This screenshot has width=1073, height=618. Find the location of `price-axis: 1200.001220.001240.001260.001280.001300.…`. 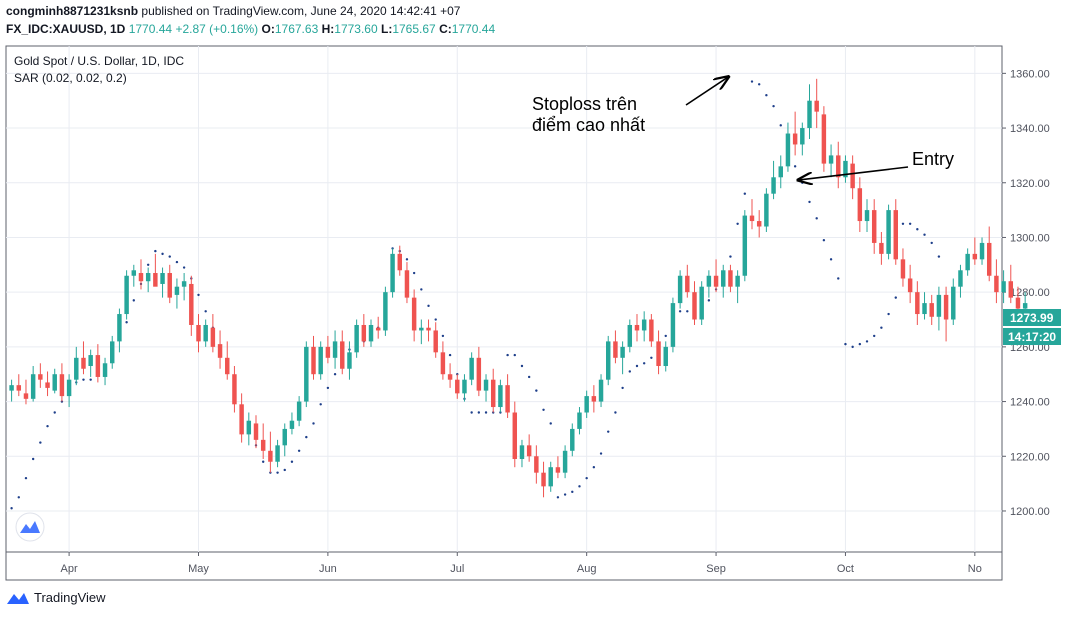

price-axis: 1200.001220.001240.001260.001280.001300.… is located at coordinates (1026, 293).